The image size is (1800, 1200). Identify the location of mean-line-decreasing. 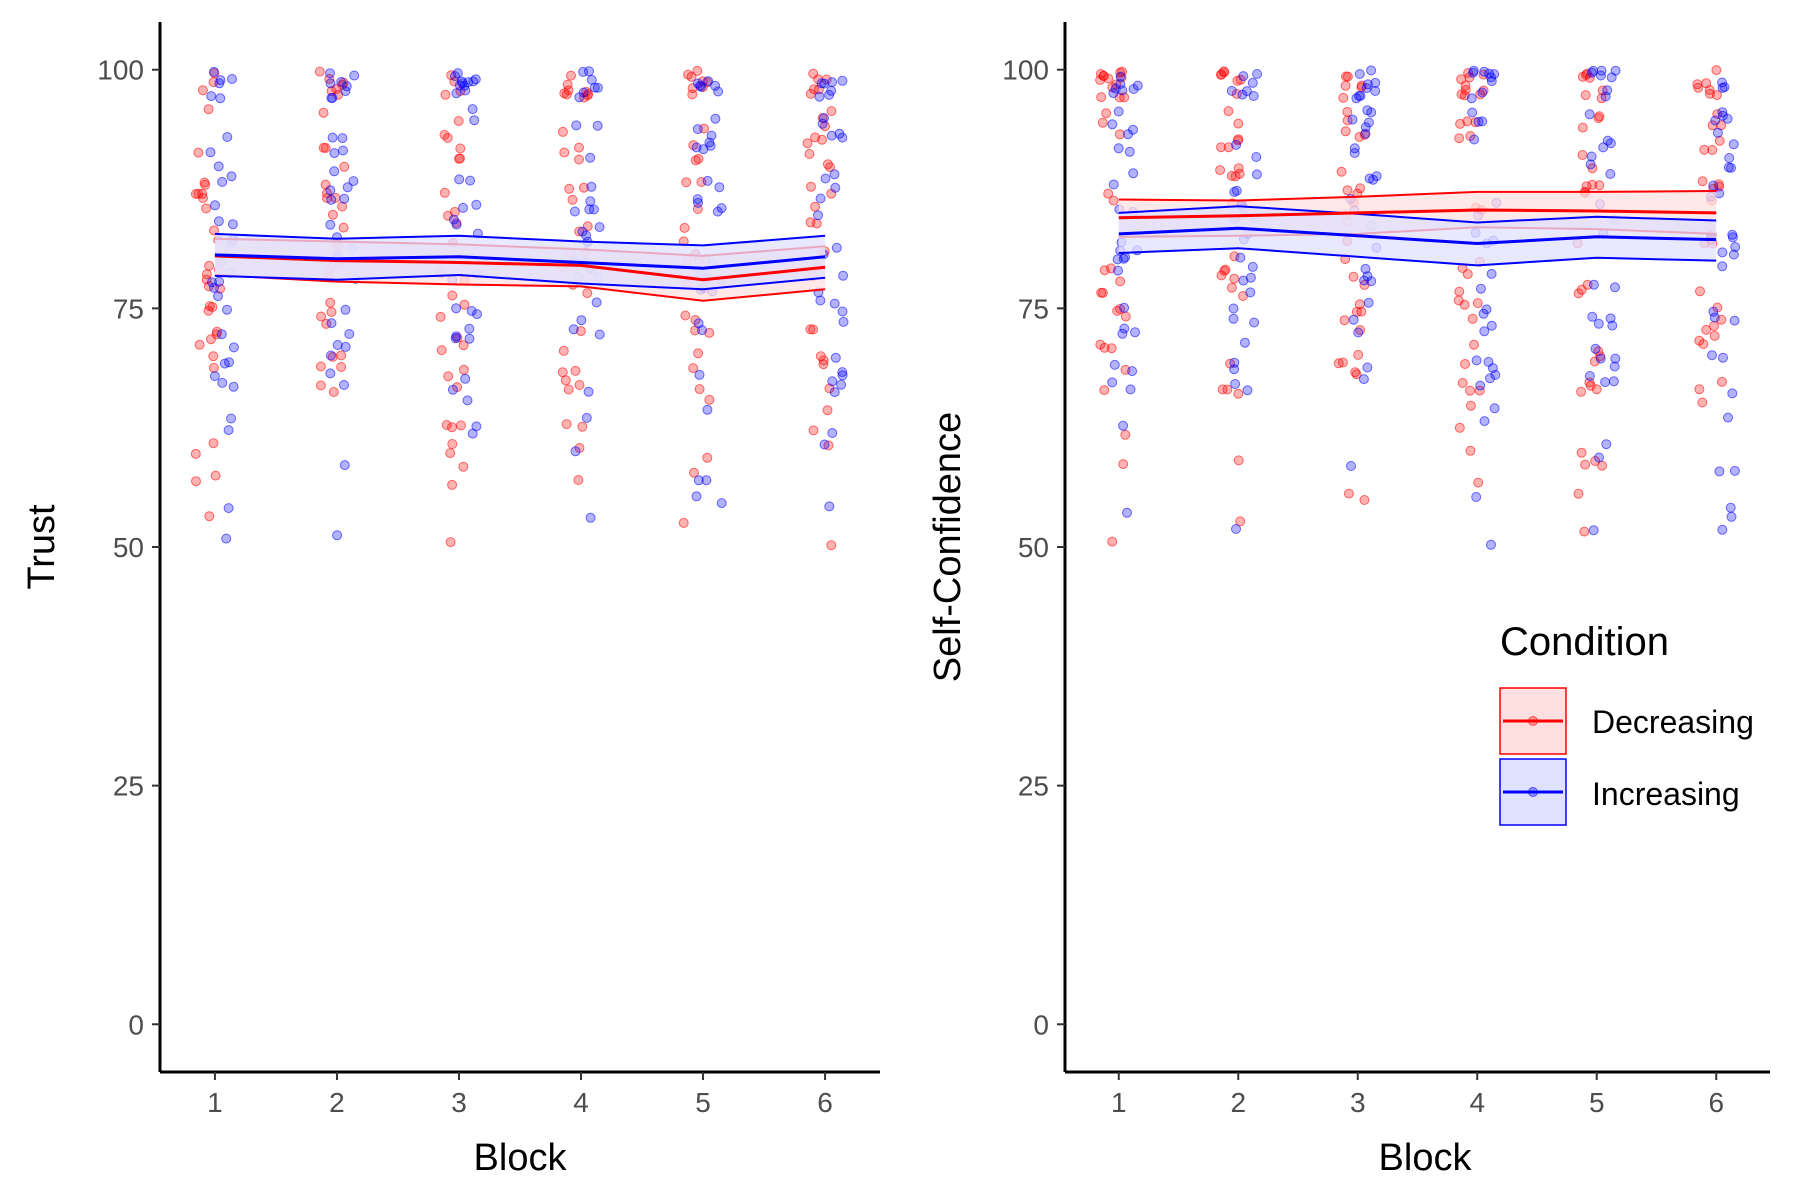
(1417, 214).